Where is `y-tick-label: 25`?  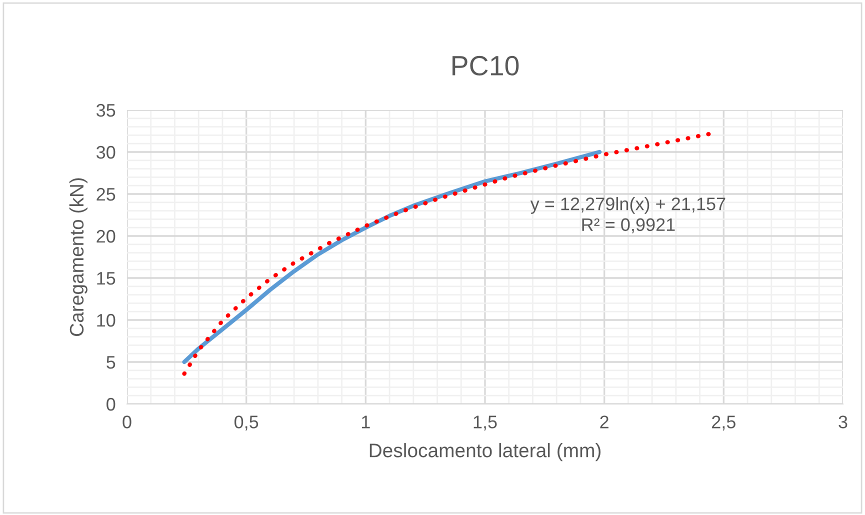 y-tick-label: 25 is located at coordinates (106, 194).